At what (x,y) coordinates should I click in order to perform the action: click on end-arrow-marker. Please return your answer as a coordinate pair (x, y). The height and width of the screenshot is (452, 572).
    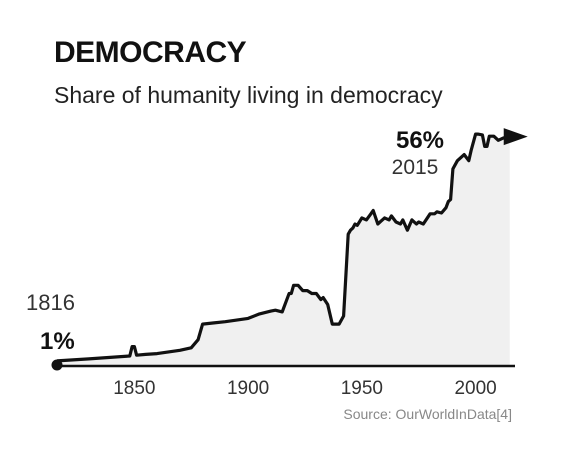
    Looking at the image, I should click on (515, 137).